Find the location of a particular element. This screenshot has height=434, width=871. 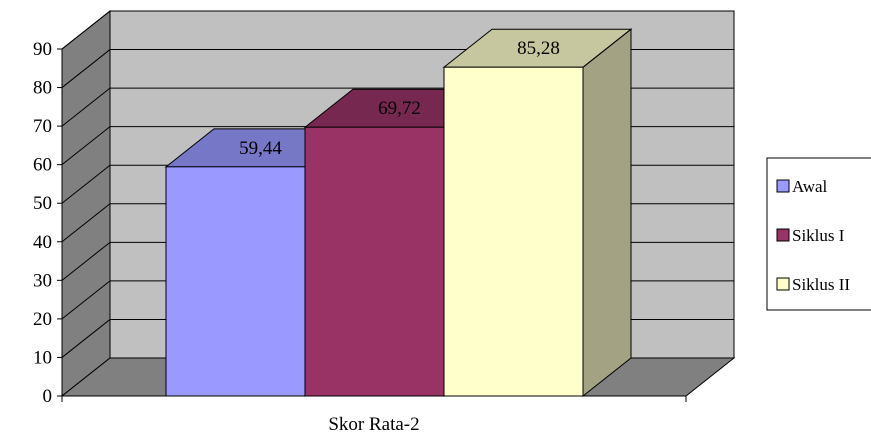

y-tick-label: 0 is located at coordinates (48, 396).